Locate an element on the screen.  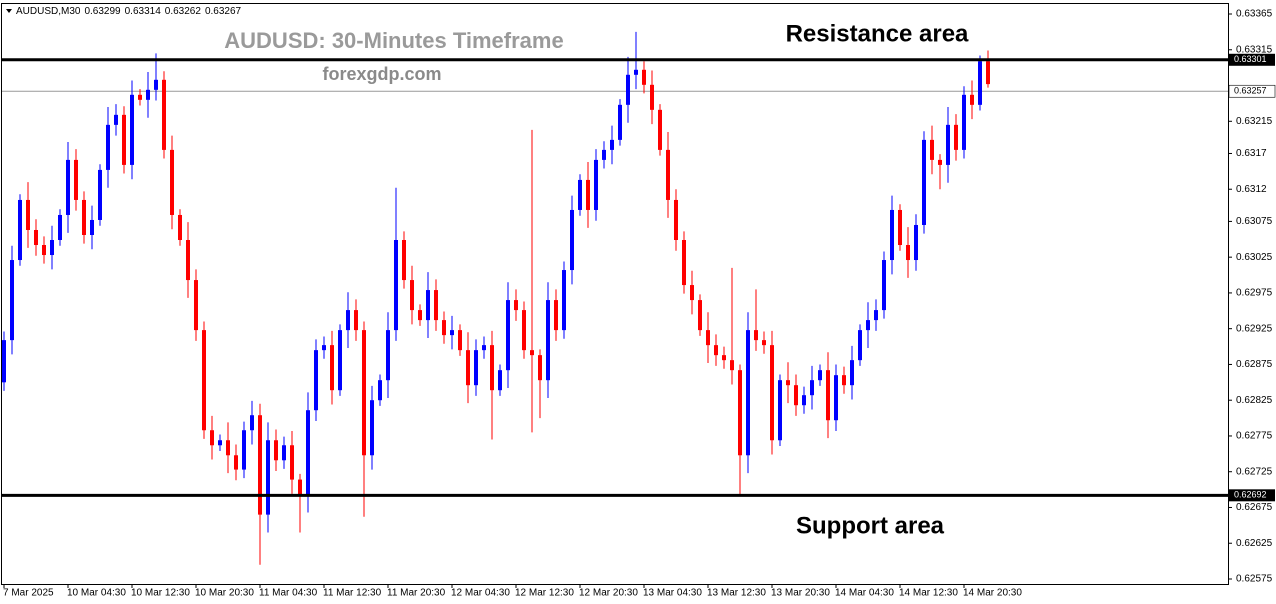
x-tick-label: 11 Mar 20:30 is located at coordinates (416, 593).